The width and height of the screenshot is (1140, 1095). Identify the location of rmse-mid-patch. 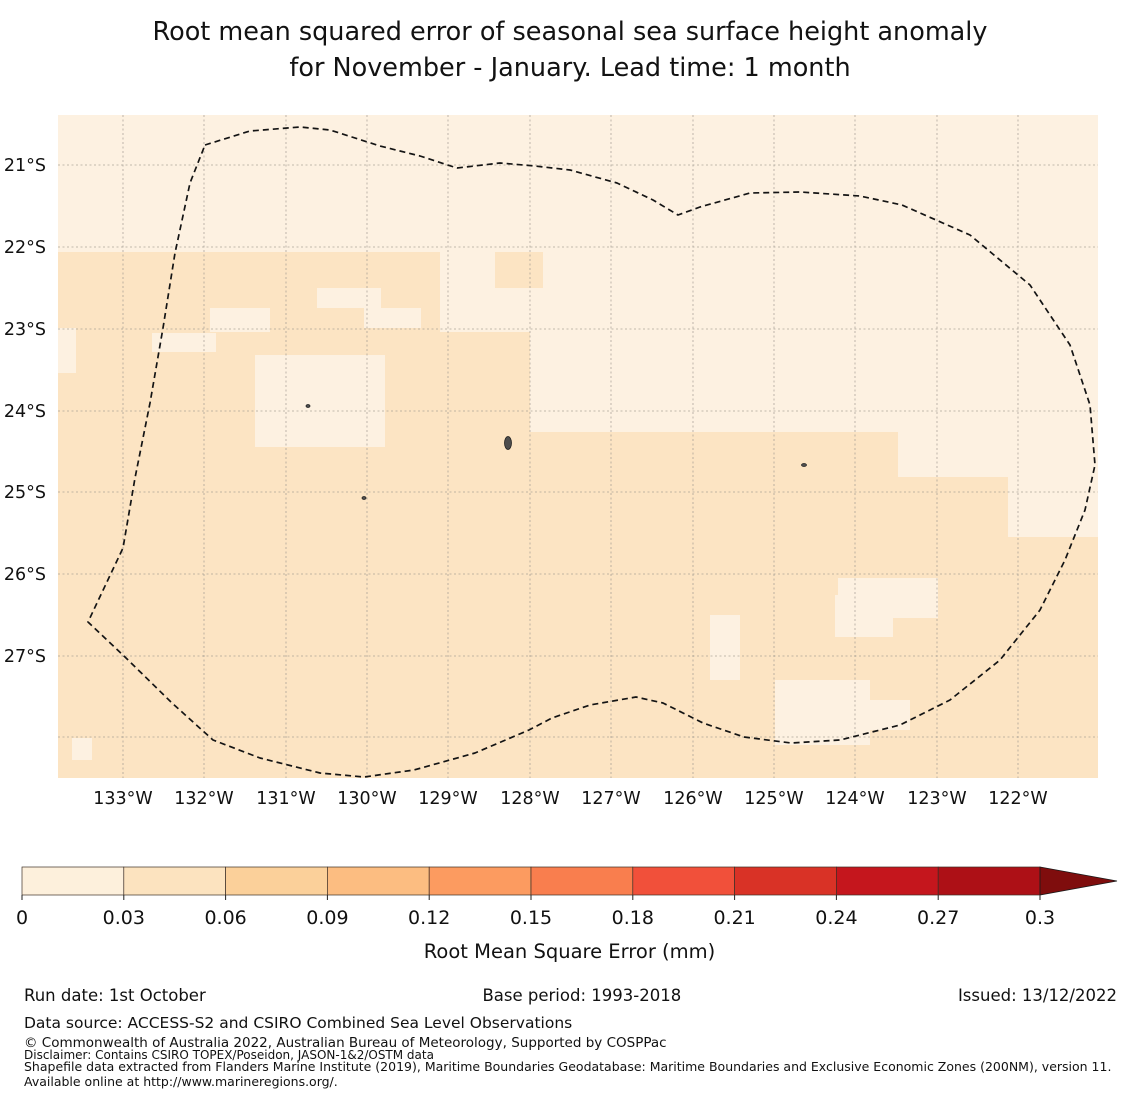
(519, 270).